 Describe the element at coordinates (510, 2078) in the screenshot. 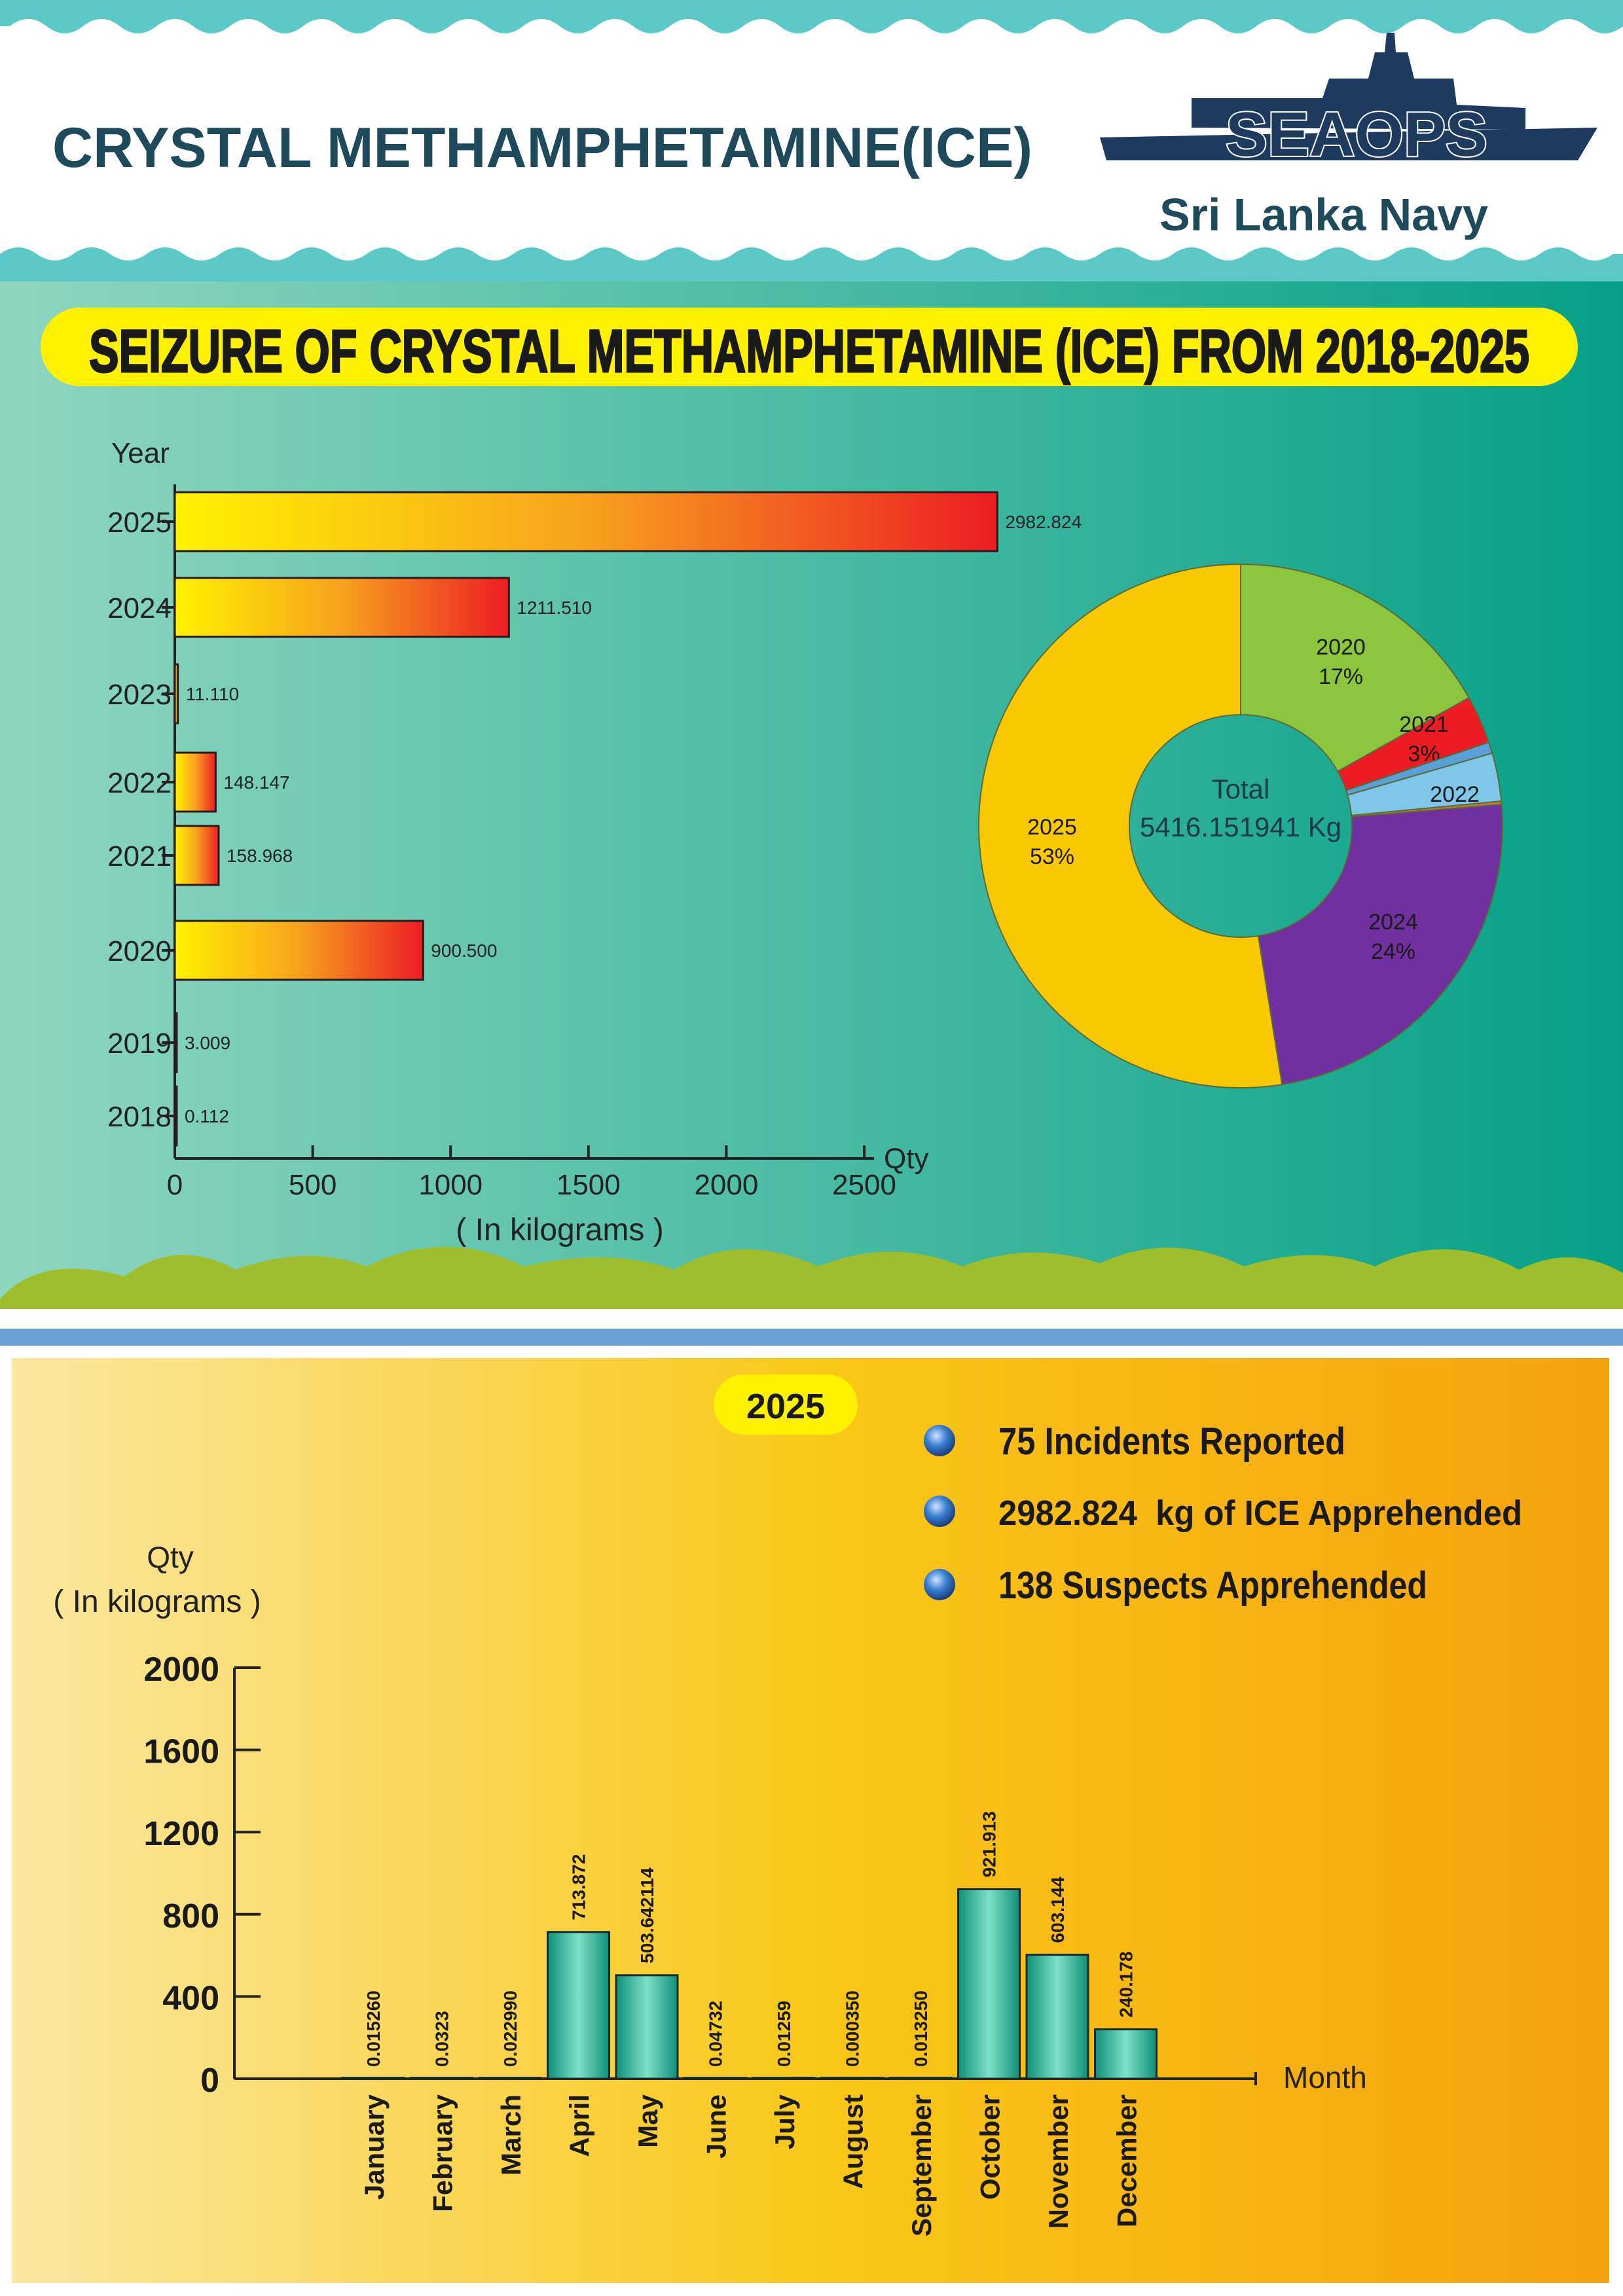

I see `bar-march` at that location.